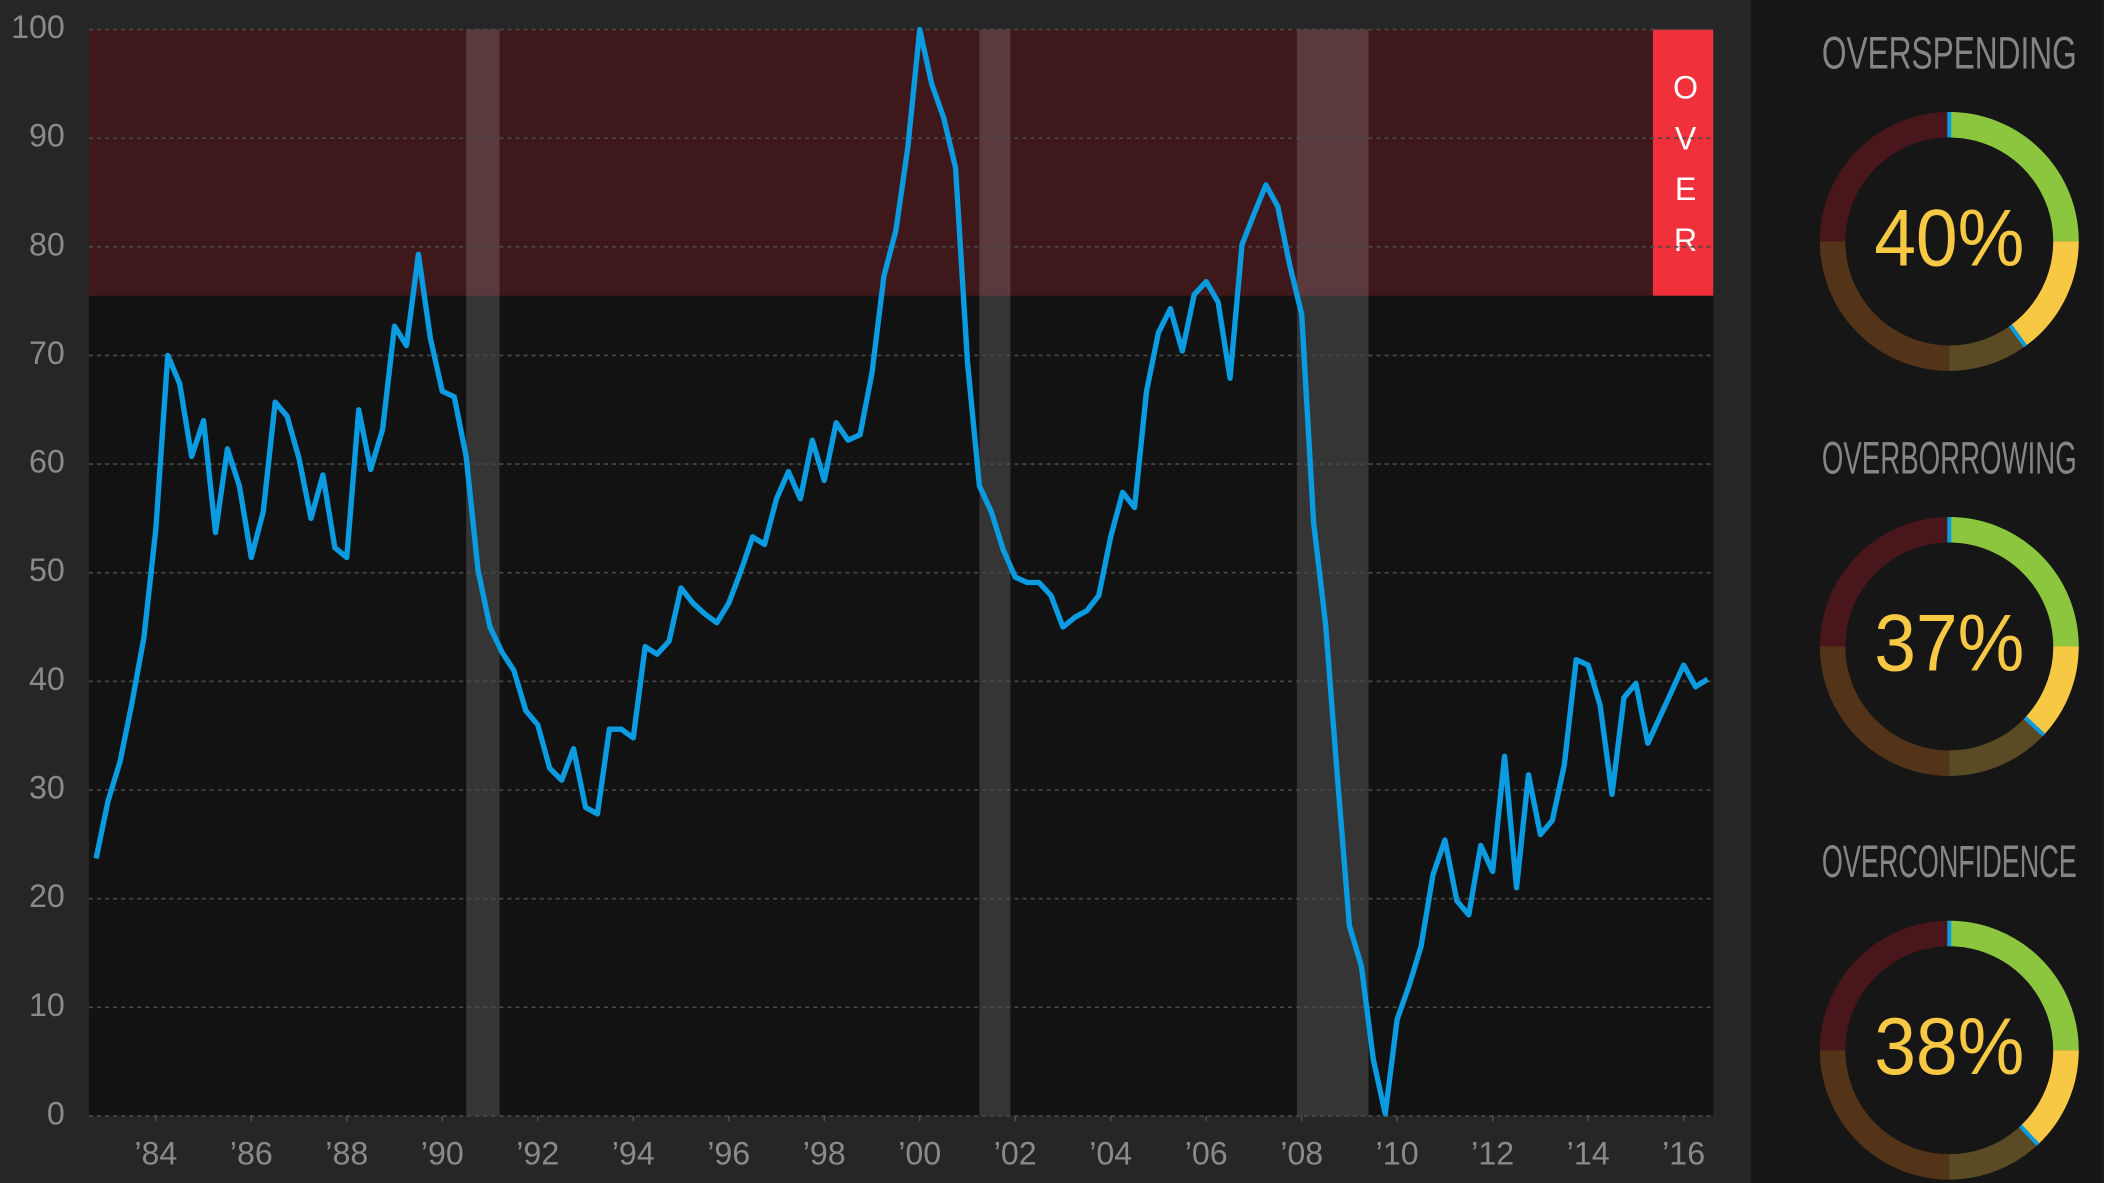  What do you see at coordinates (442, 1154) in the screenshot?
I see `x-tick-label: ’90` at bounding box center [442, 1154].